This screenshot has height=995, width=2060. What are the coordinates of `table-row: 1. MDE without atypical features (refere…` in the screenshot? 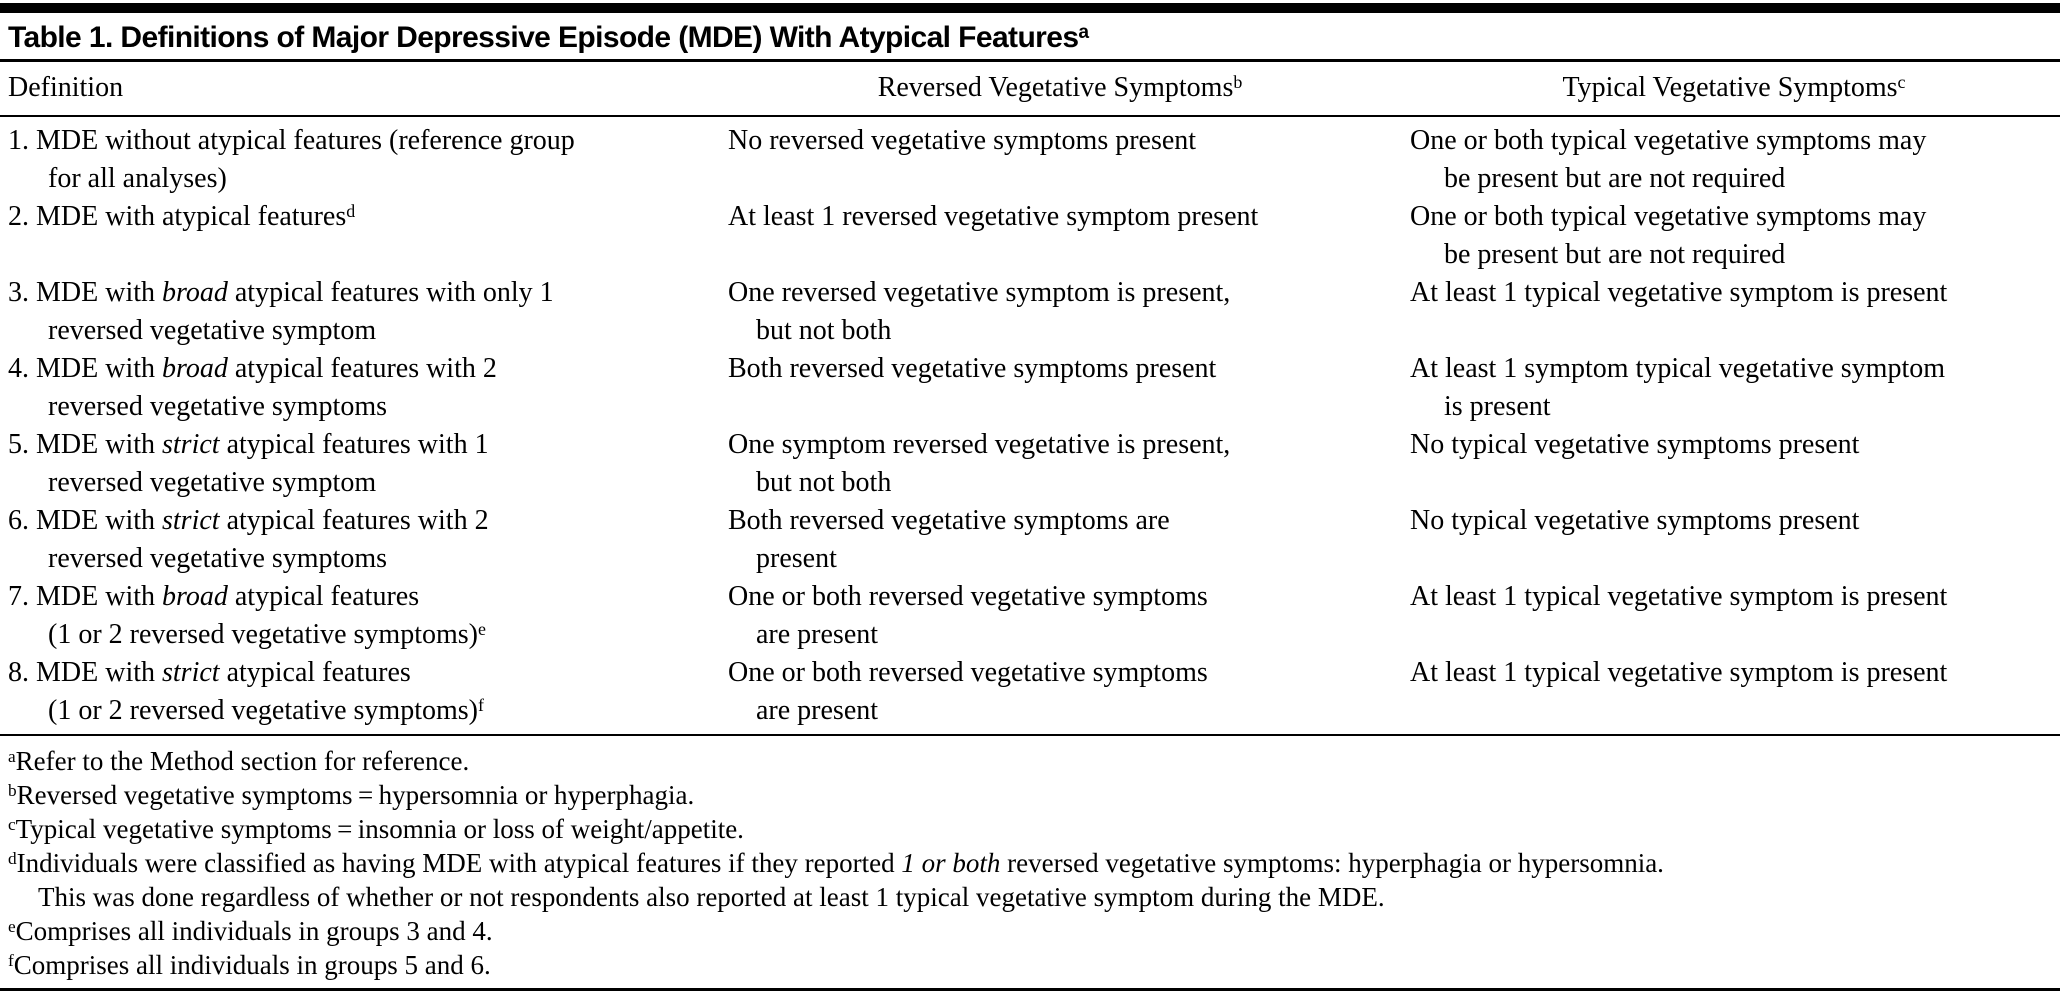 It's located at (1030, 160).